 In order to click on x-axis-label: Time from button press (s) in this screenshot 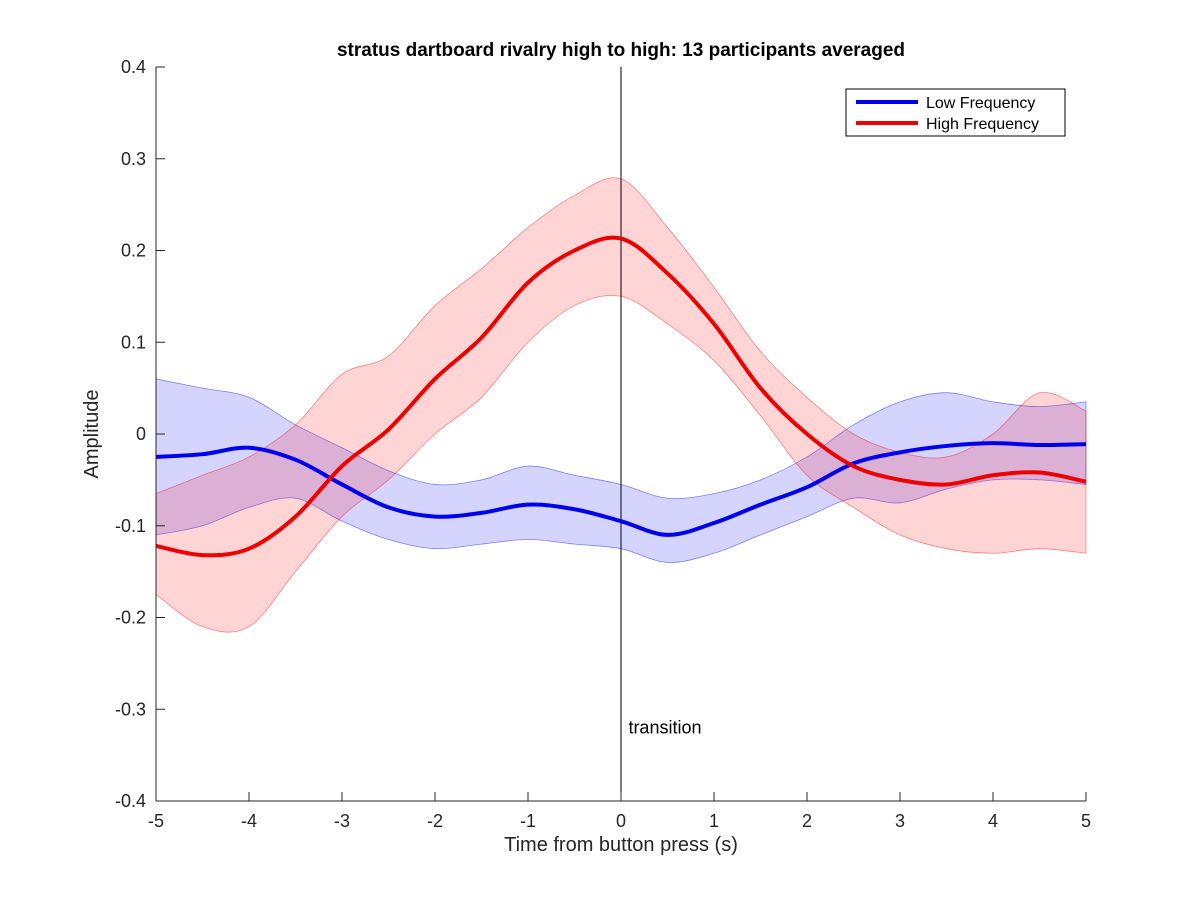, I will do `click(621, 845)`.